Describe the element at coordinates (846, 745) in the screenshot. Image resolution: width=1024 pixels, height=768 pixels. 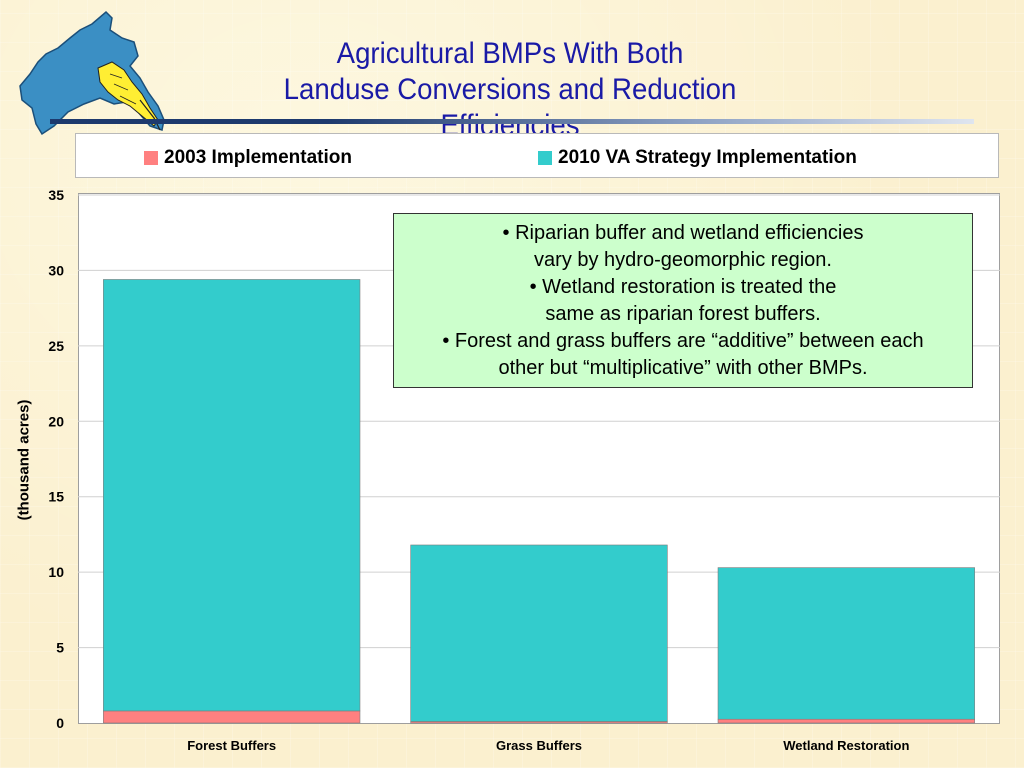
I see `x-tick-label: Wetland Restoration` at that location.